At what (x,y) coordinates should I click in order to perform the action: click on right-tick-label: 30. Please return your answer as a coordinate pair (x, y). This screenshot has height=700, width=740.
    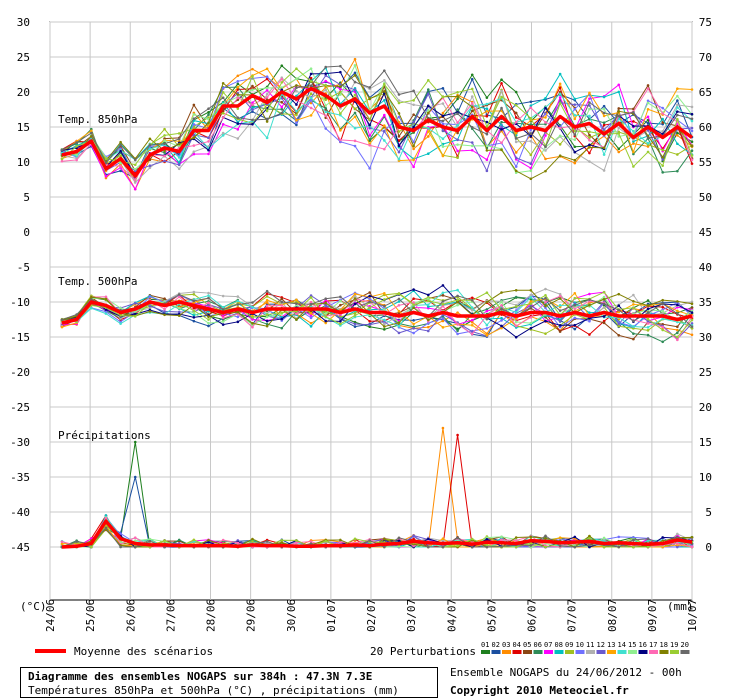
    Looking at the image, I should click on (705, 337).